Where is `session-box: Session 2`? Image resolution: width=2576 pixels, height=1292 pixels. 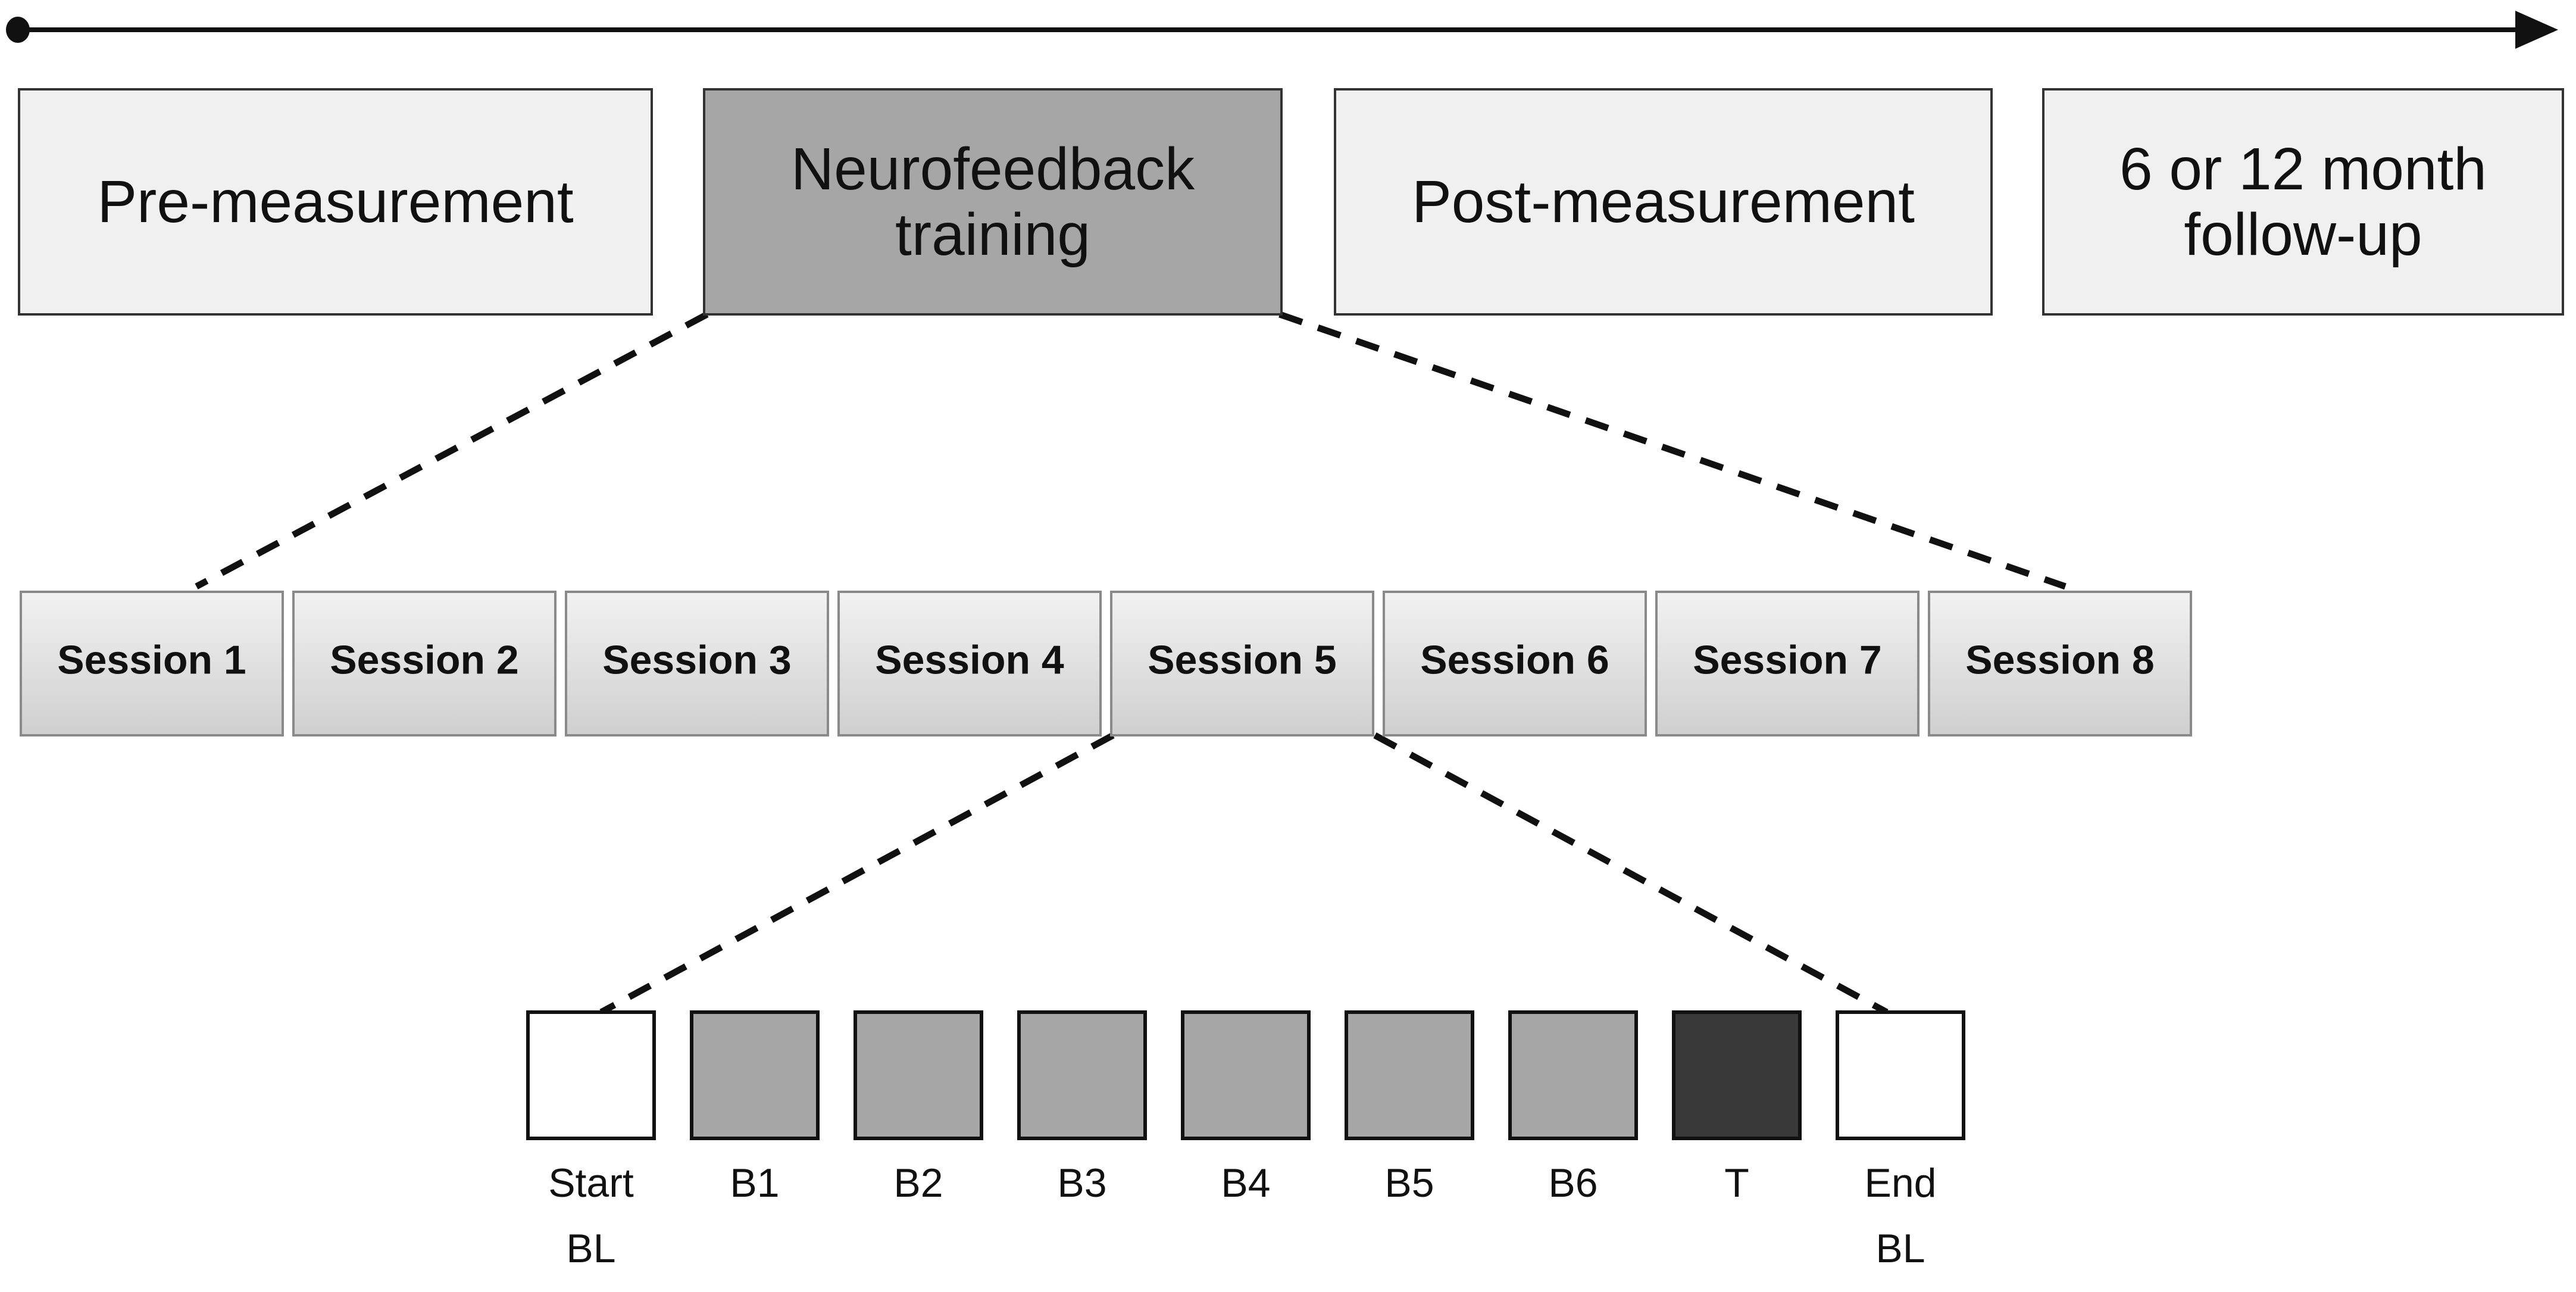 session-box: Session 2 is located at coordinates (424, 663).